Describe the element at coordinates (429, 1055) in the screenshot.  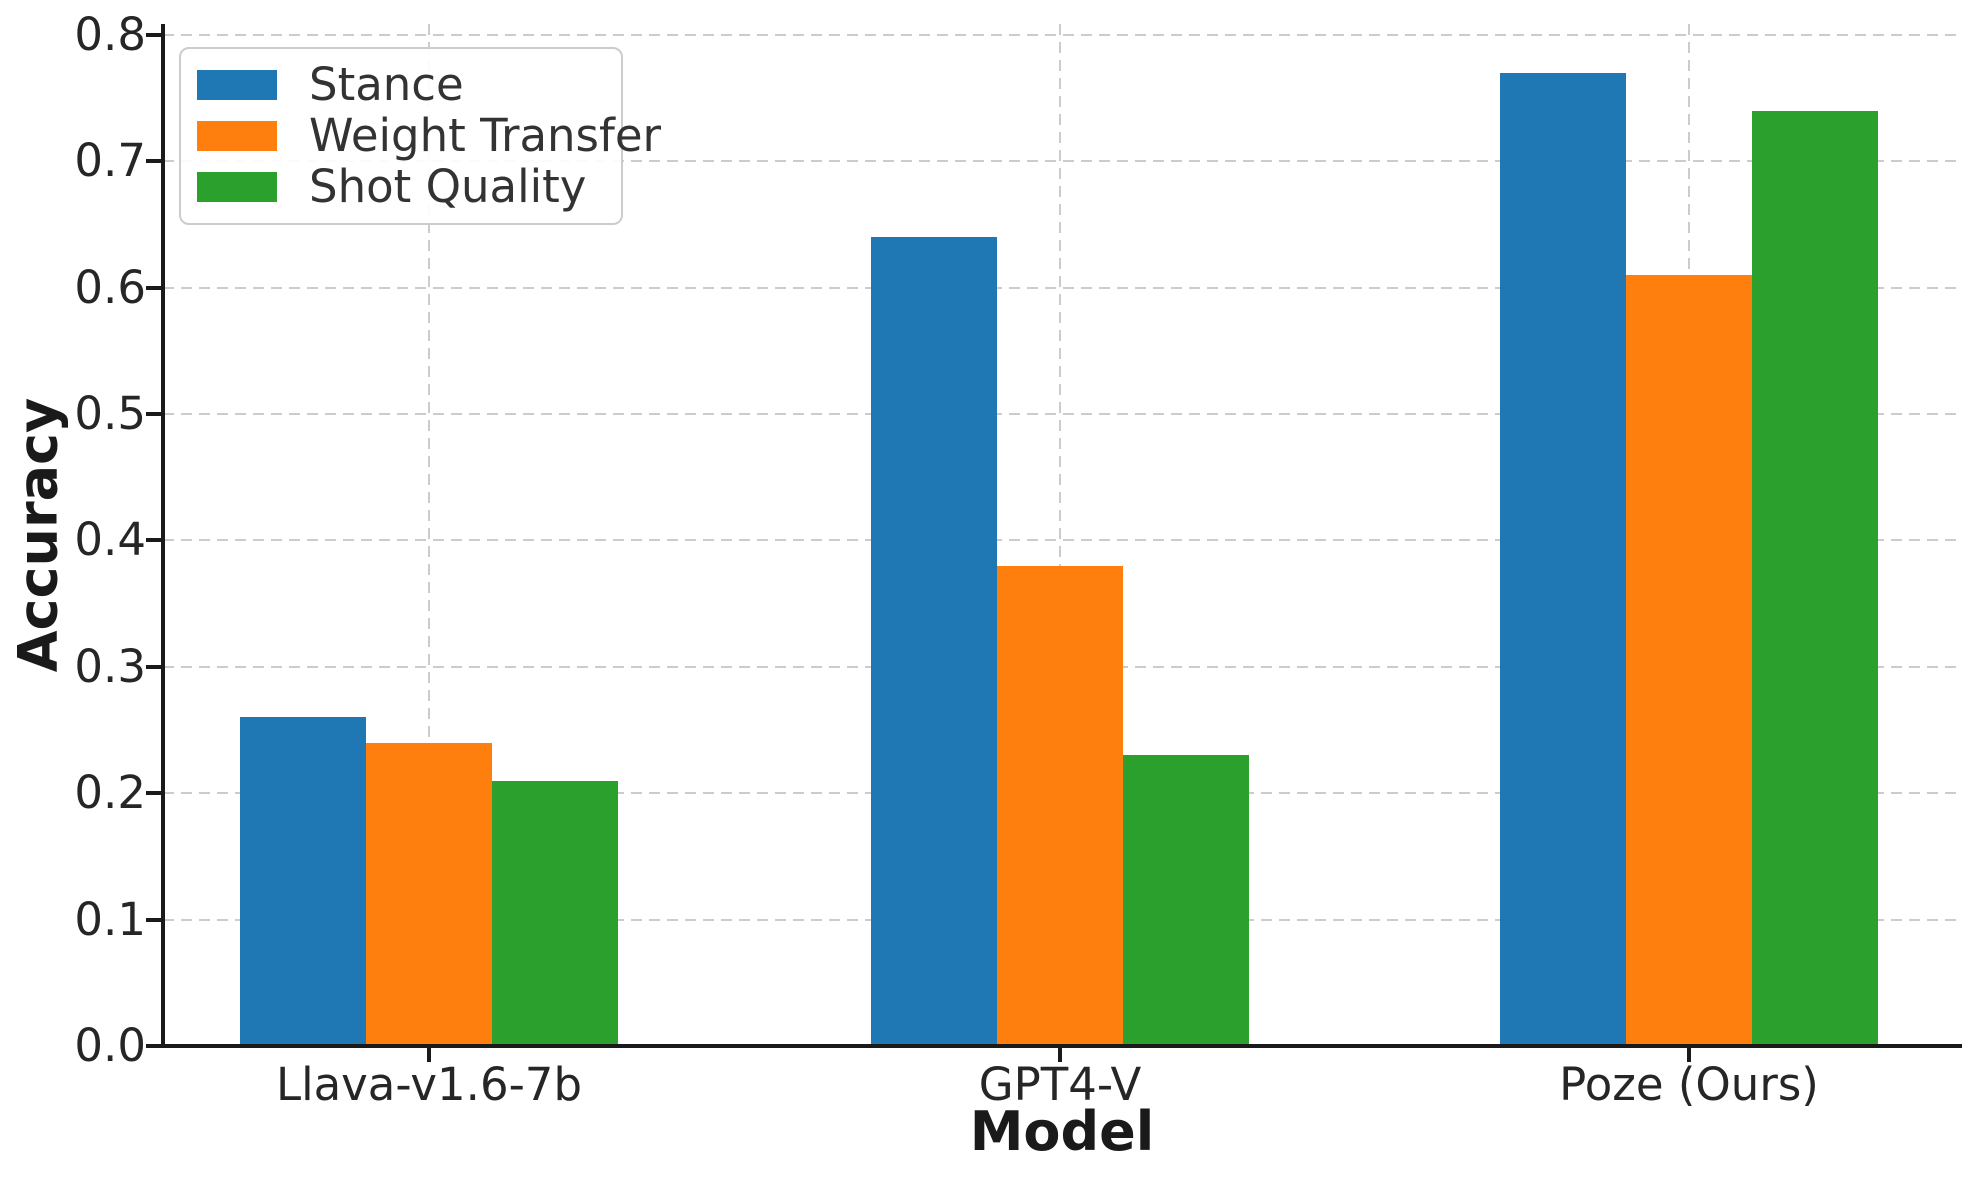
I see `x-tick-llava-v1-6-7b` at that location.